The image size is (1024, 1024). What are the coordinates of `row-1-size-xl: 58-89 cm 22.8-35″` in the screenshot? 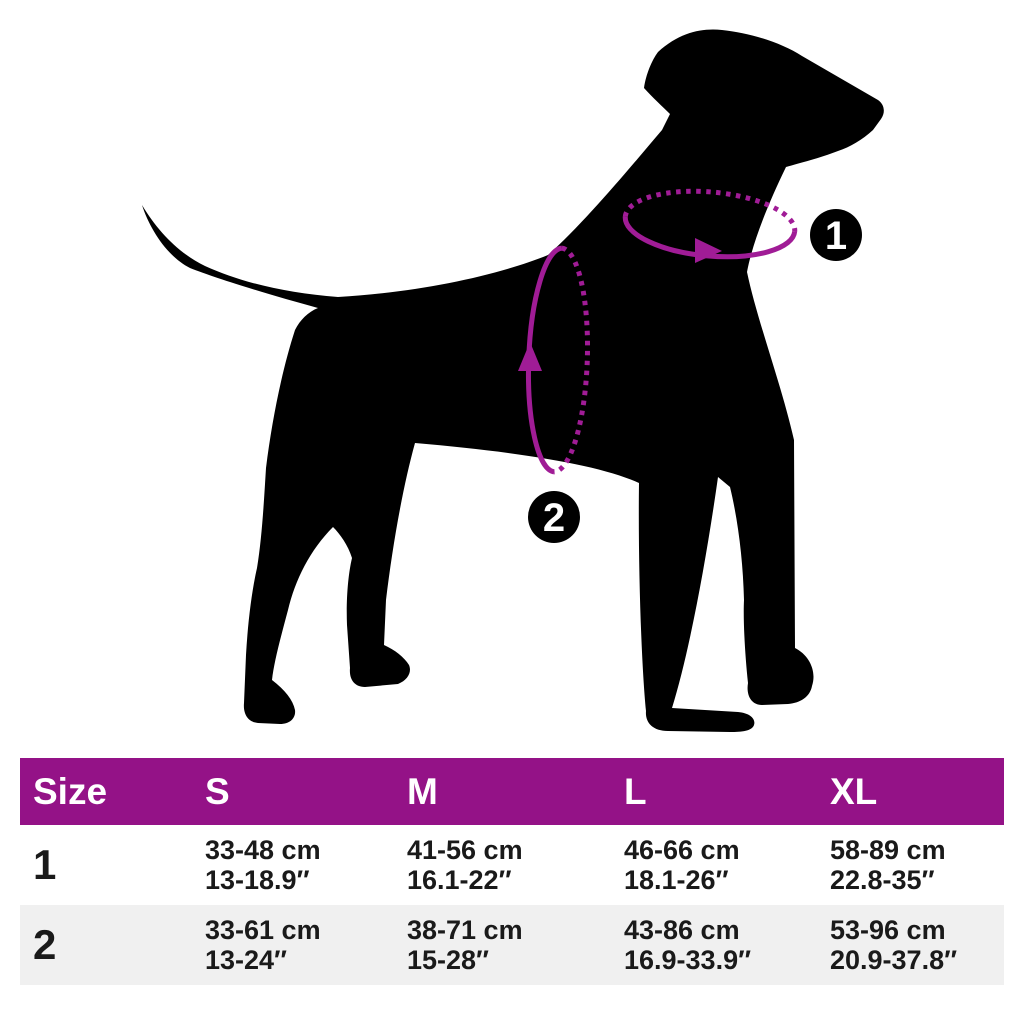 It's located at (917, 865).